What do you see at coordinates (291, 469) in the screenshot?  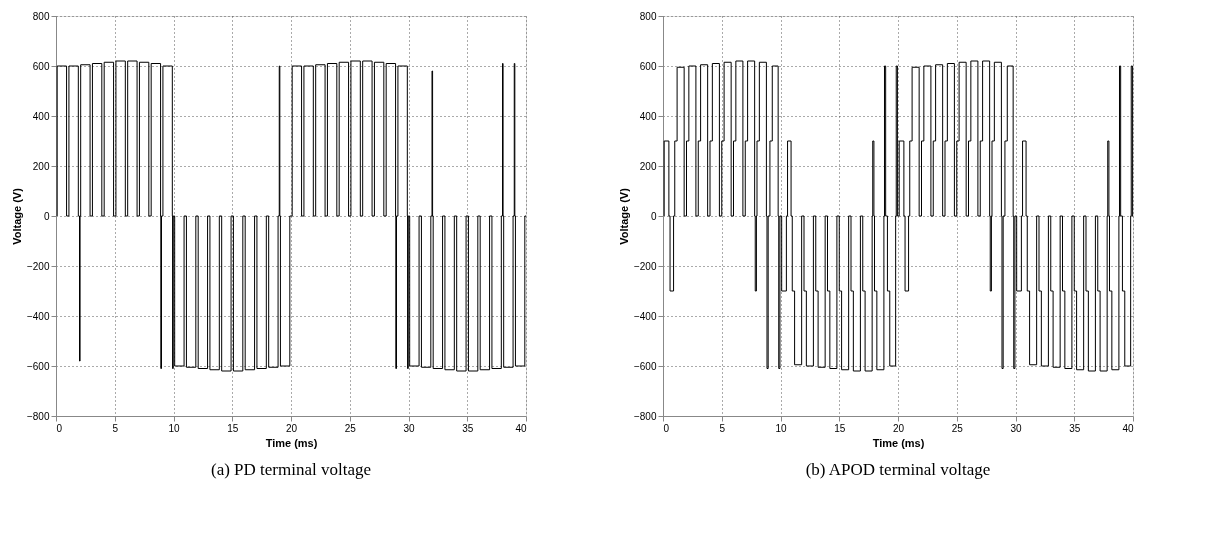 I see `text: (a) PD terminal voltage` at bounding box center [291, 469].